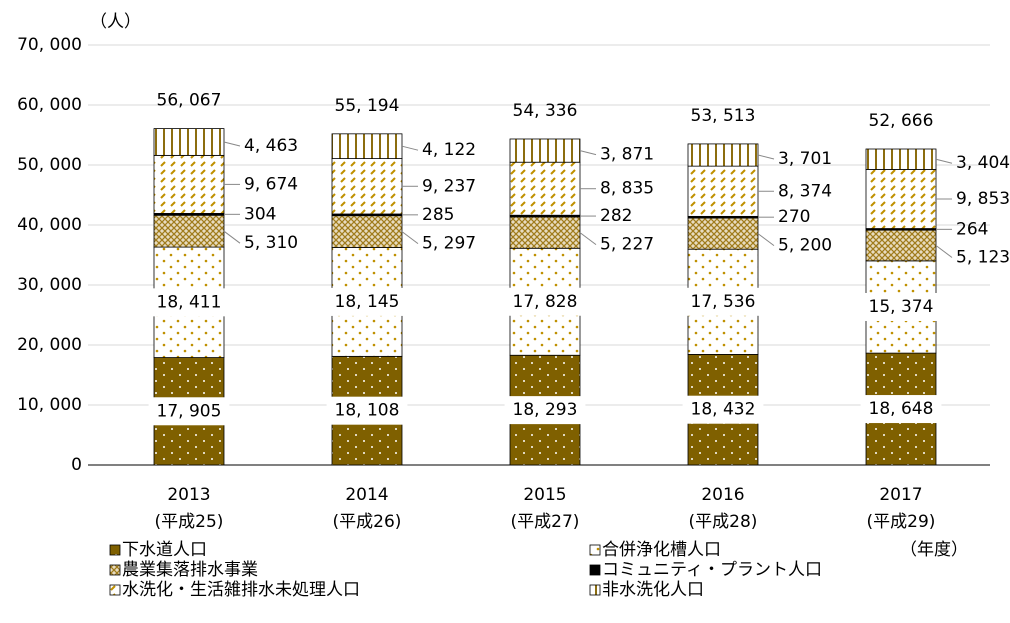 This screenshot has height=623, width=1010. What do you see at coordinates (805, 159) in the screenshot?
I see `data-label: 3, 701` at bounding box center [805, 159].